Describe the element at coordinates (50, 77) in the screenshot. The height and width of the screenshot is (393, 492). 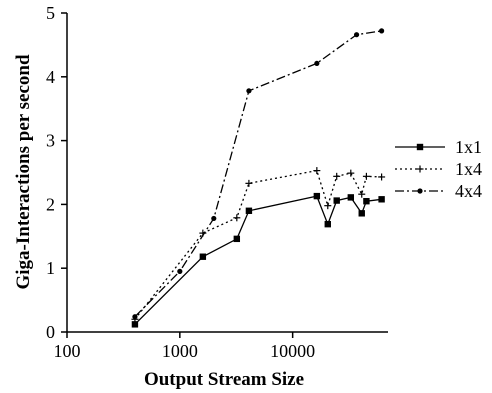
I see `y-tick-label: 4` at that location.